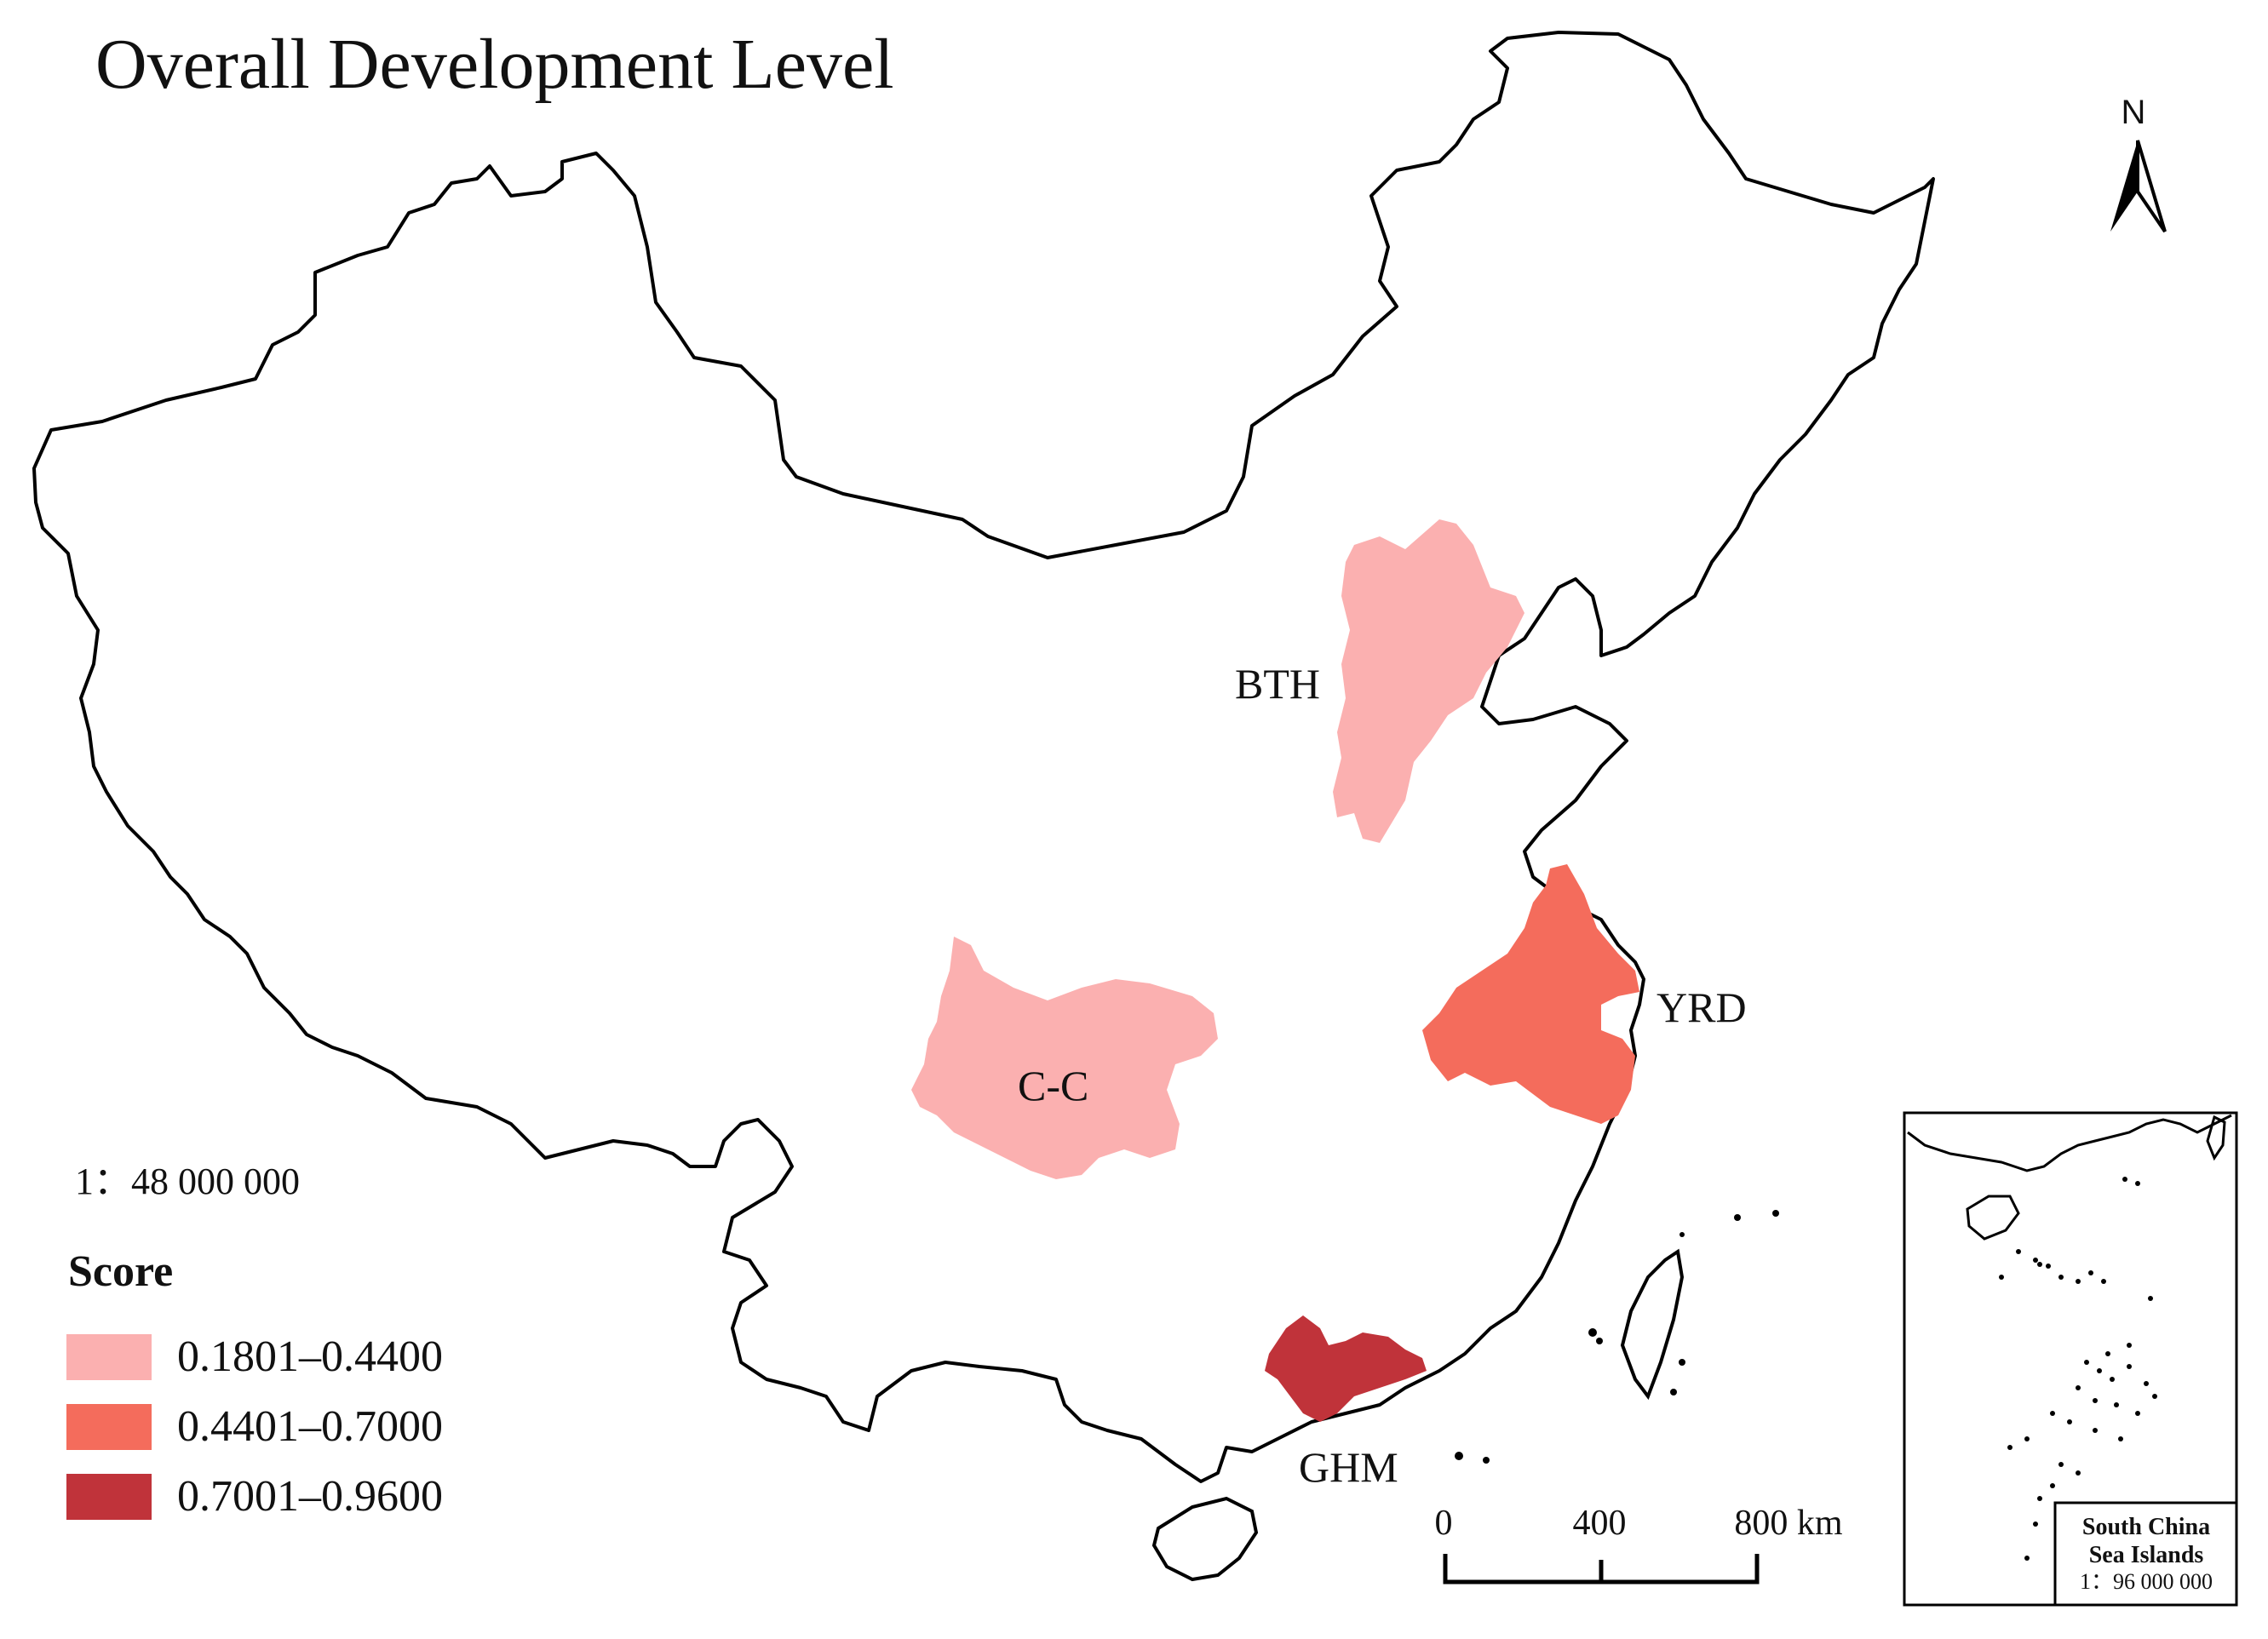 Image resolution: width=2268 pixels, height=1639 pixels. Describe the element at coordinates (1788, 1523) in the screenshot. I see `scale-tick-800: 800 km` at that location.